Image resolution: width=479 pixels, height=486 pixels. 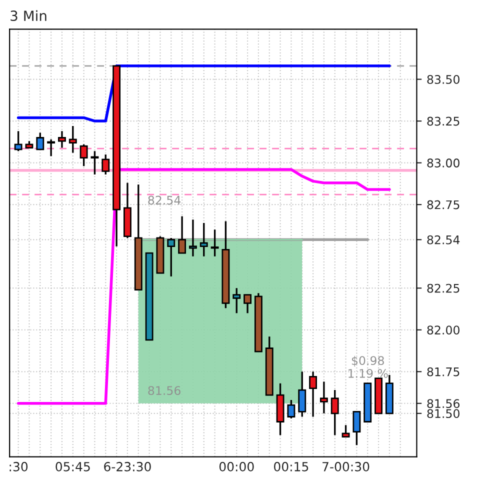 I want to click on annotation: 81.56, so click(x=164, y=390).